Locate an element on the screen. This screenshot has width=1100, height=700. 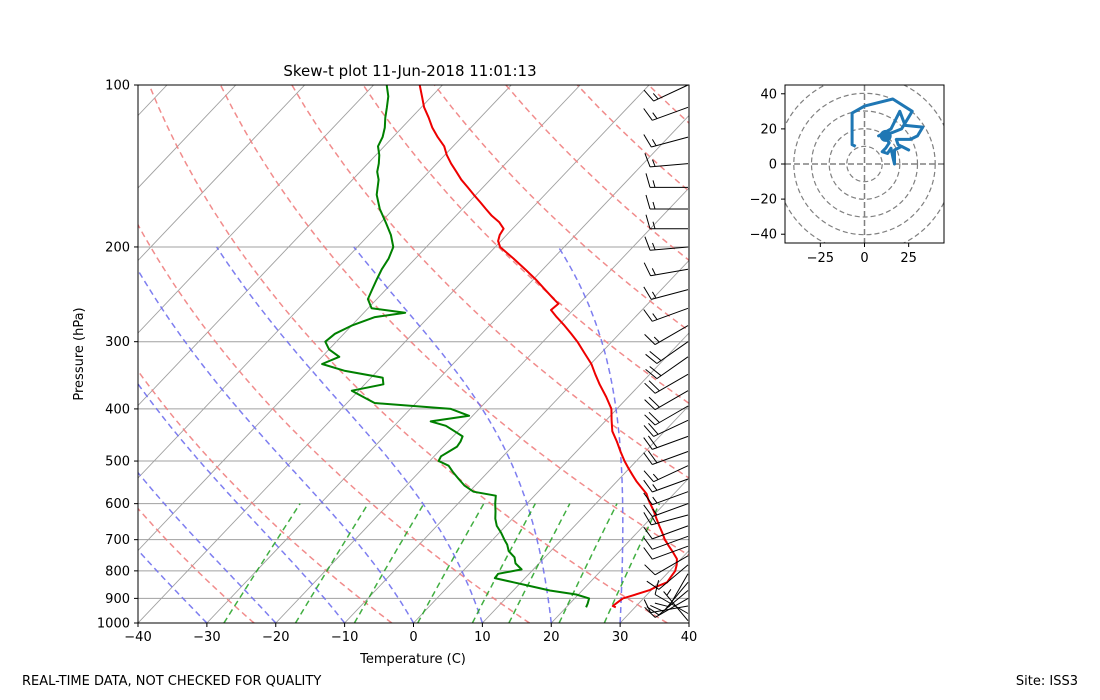
skew-t-title: Skew-t plot 11-Jun-2018 11:01:13 is located at coordinates (409, 71).